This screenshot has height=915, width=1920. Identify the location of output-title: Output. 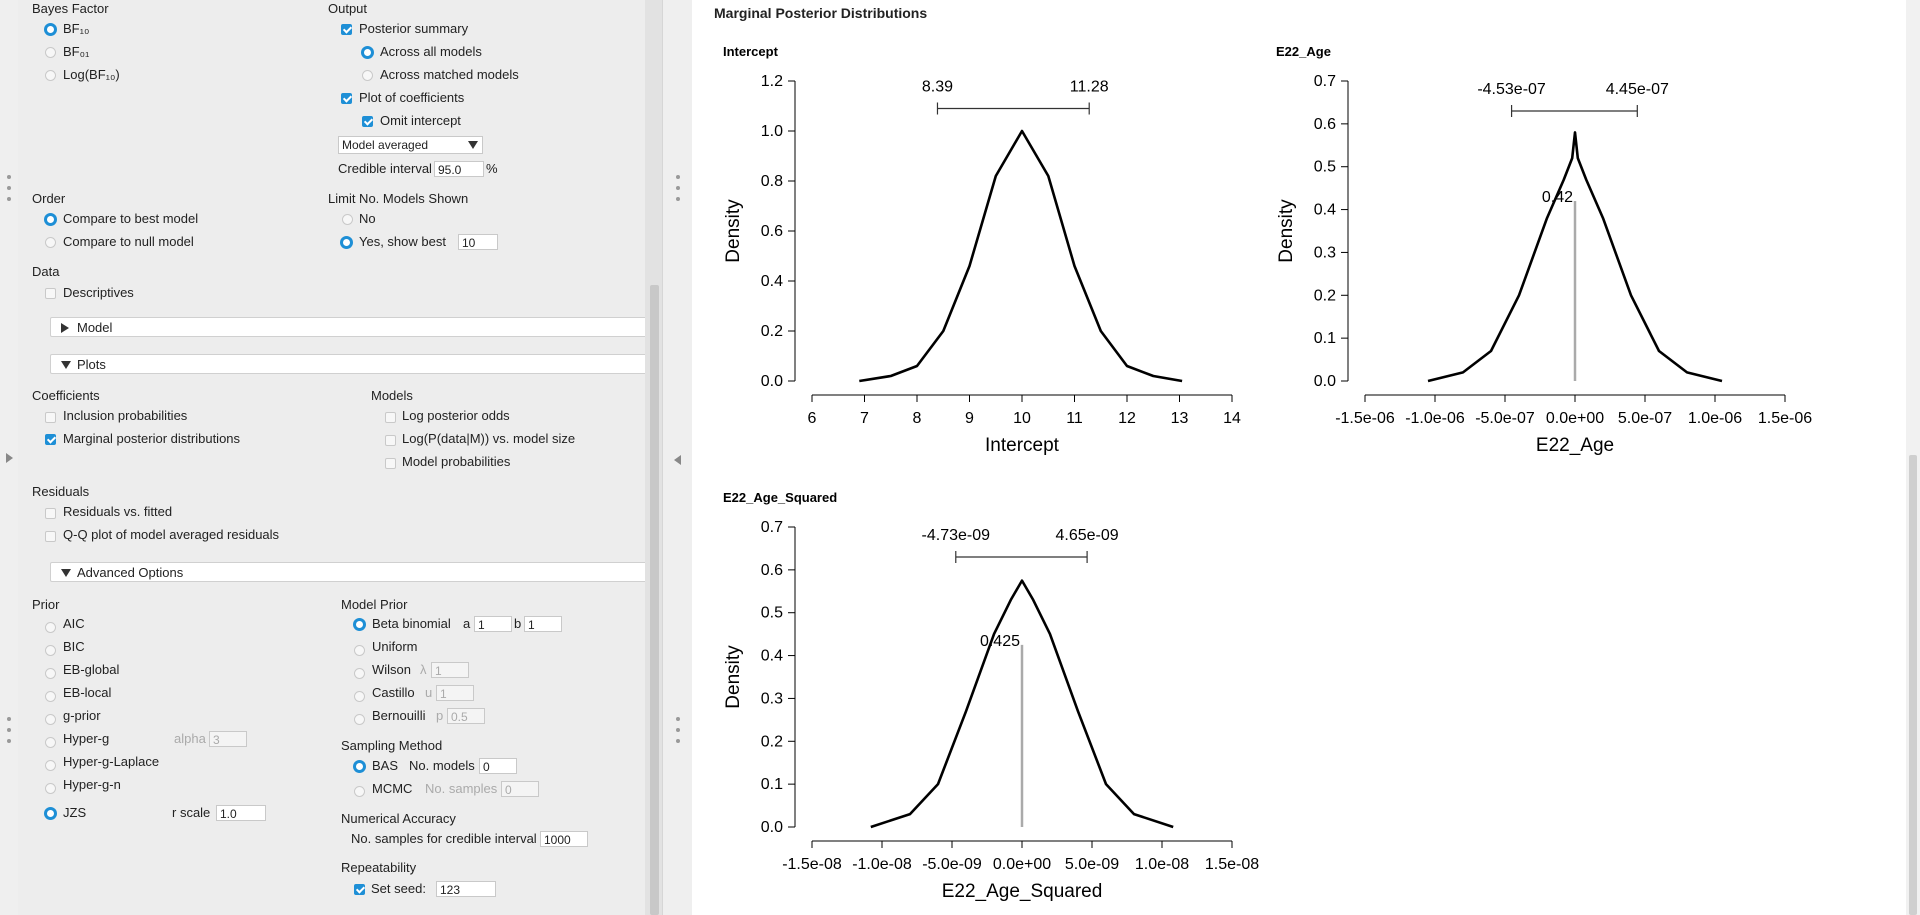
(348, 8).